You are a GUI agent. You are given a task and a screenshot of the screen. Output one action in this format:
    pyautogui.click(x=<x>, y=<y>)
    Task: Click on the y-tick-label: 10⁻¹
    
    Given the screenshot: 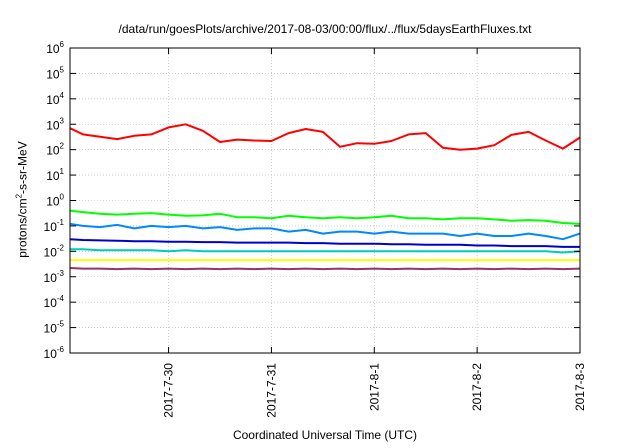 What is the action you would take?
    pyautogui.click(x=54, y=226)
    